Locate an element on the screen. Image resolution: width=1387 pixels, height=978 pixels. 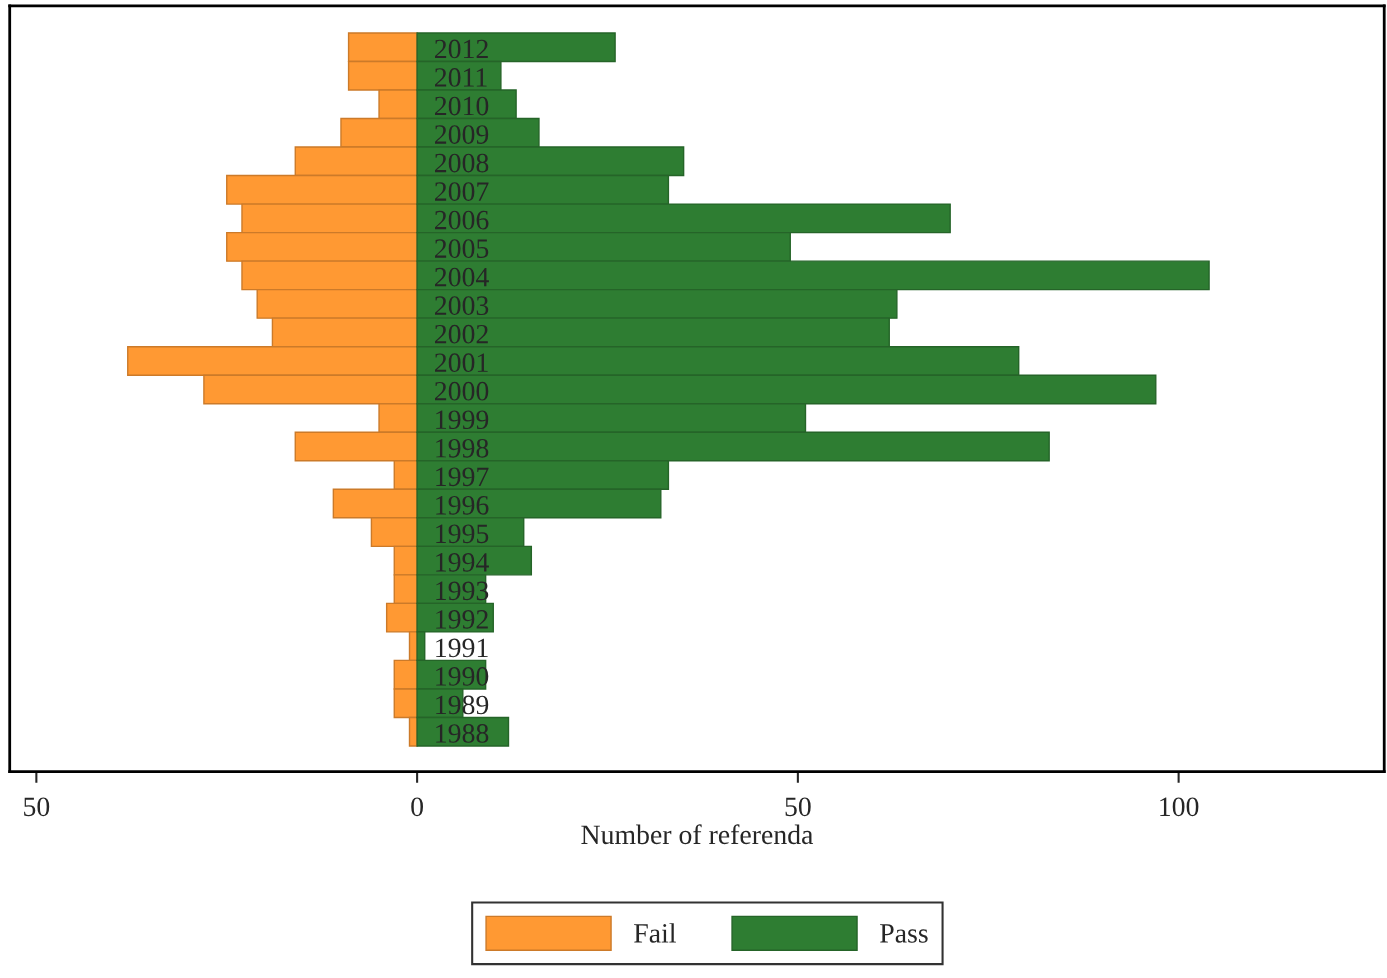
y-tick-label: 2005 is located at coordinates (462, 248).